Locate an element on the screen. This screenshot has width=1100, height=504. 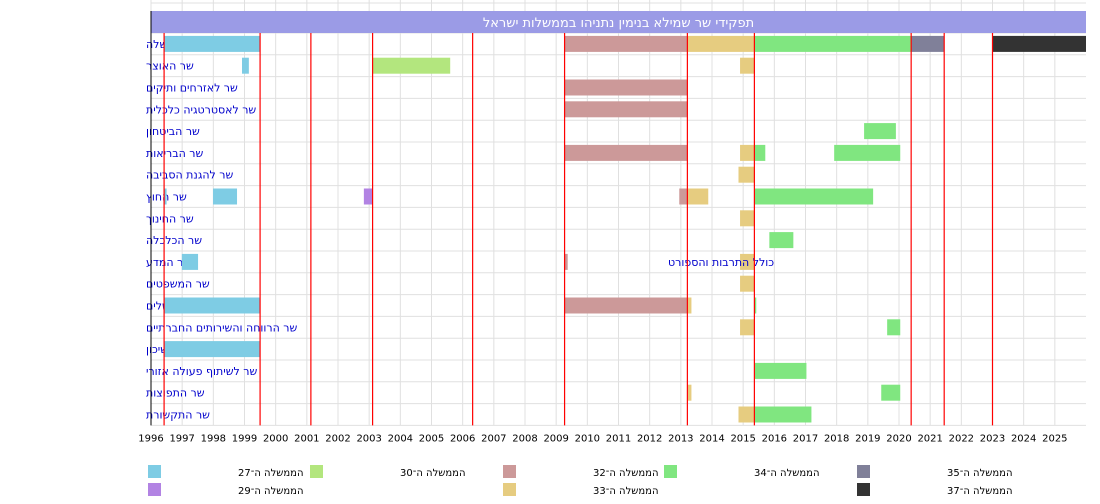
legend-label: הממשלה ה־29 is located at coordinates (270, 491).